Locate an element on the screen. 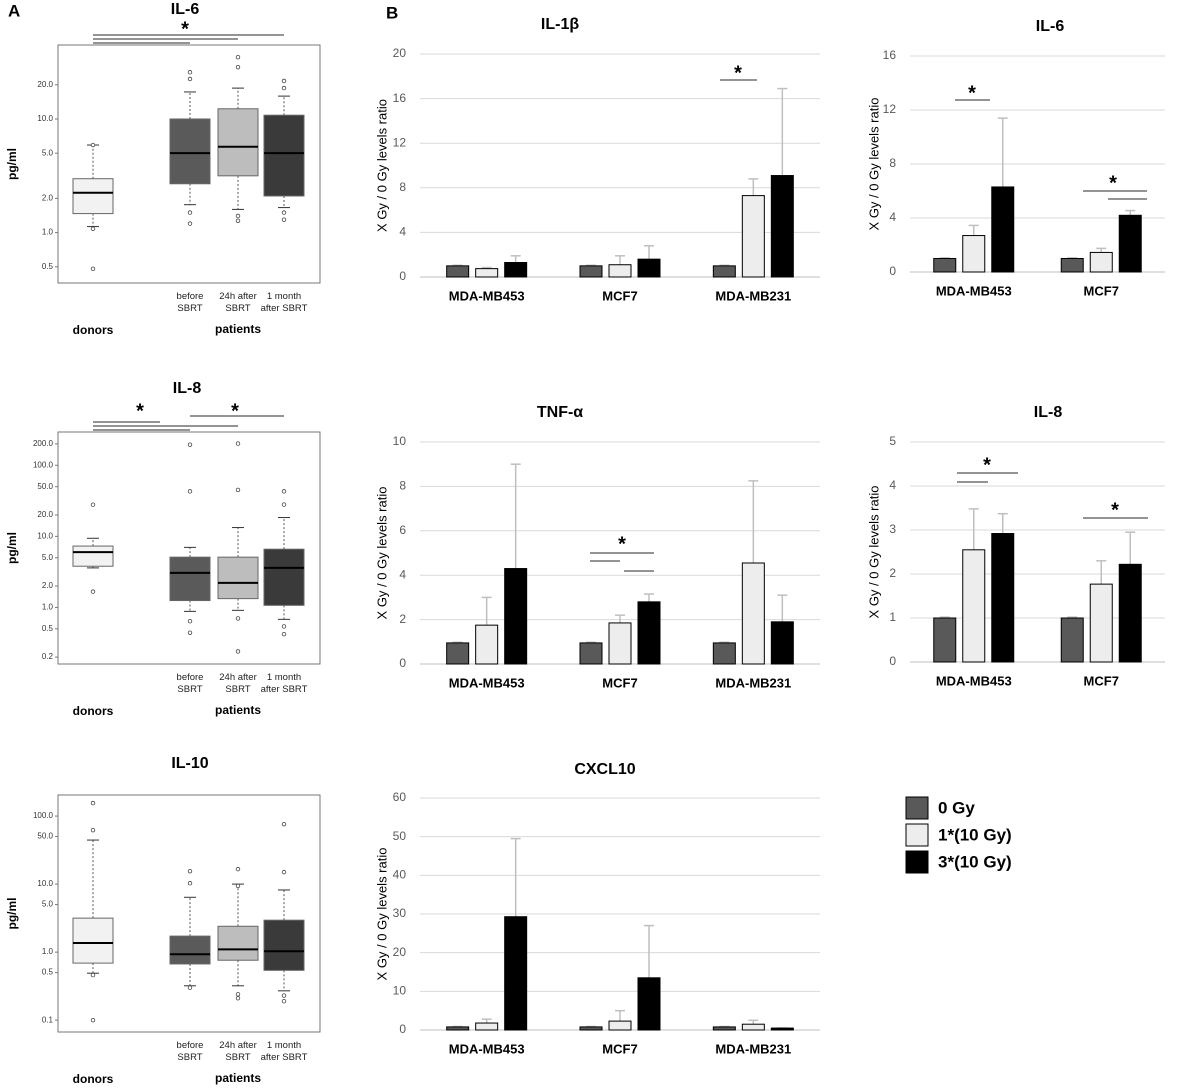  legend-label: 3*(10 Gy) is located at coordinates (975, 861).